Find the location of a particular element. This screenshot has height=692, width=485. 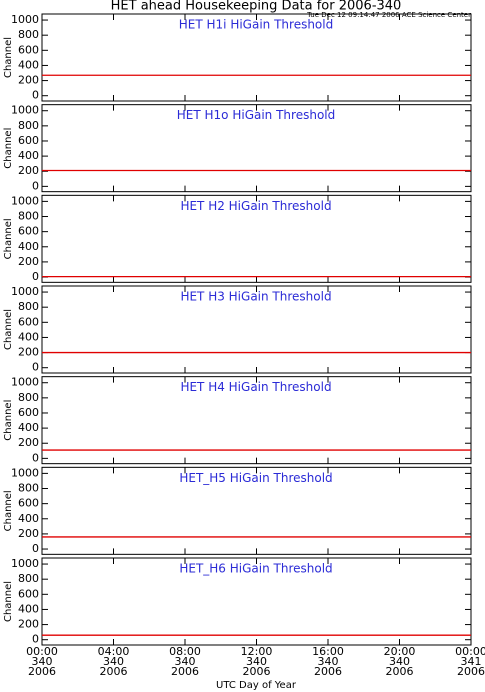

page-title: HET ahead Housekeeping Data for 2006-340 is located at coordinates (256, 7).